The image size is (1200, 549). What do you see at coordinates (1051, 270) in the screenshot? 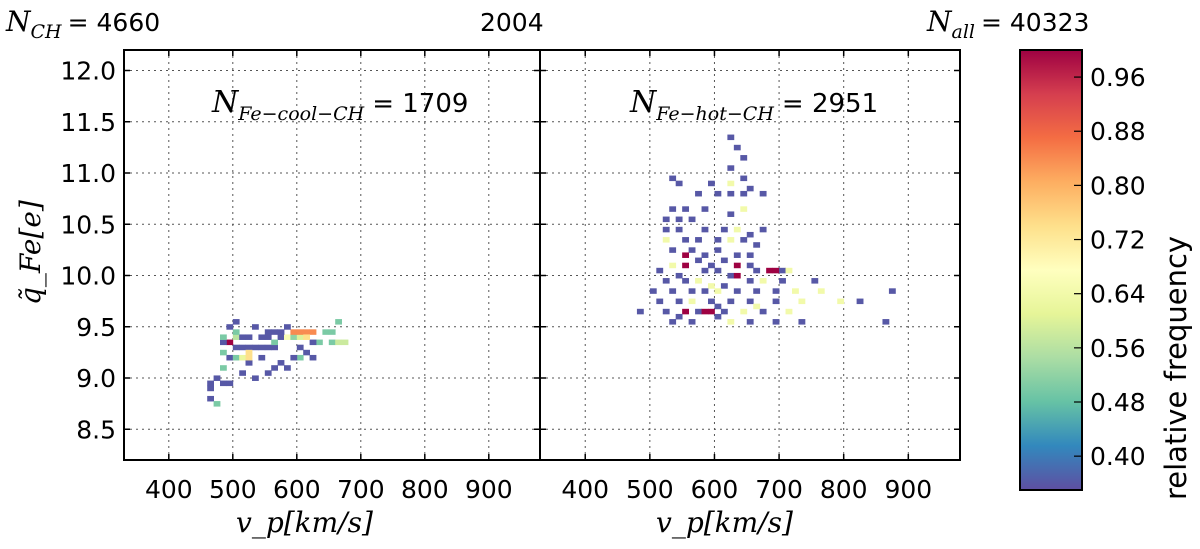
I see `colorbar-frame` at bounding box center [1051, 270].